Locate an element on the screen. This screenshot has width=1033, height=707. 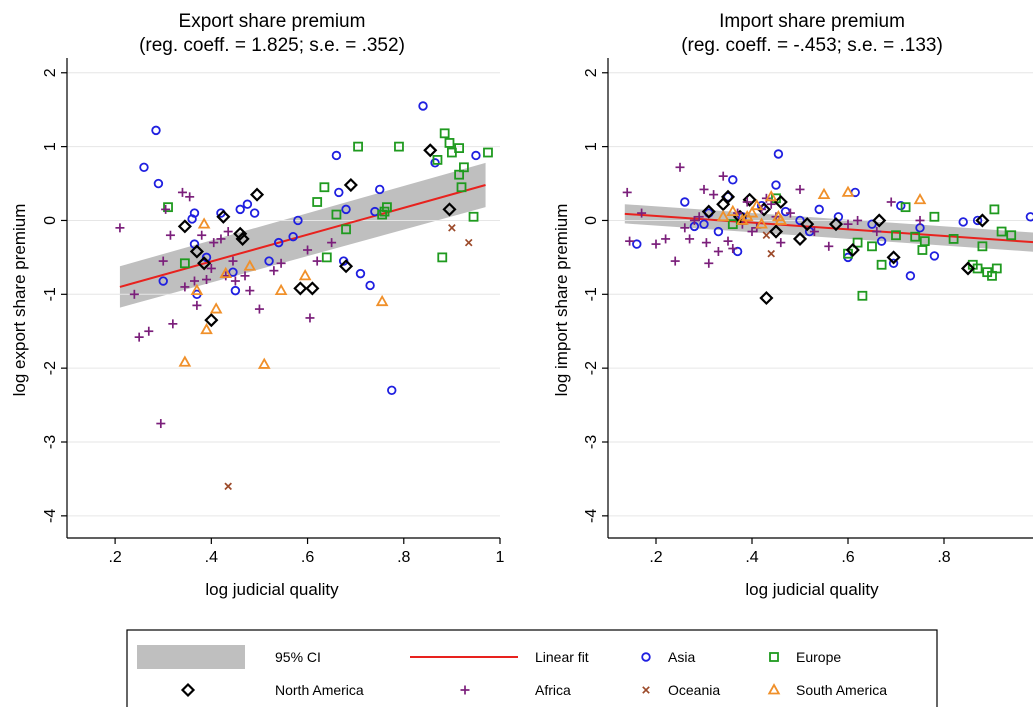
import-x-tick-label: .4 is located at coordinates (751, 557).